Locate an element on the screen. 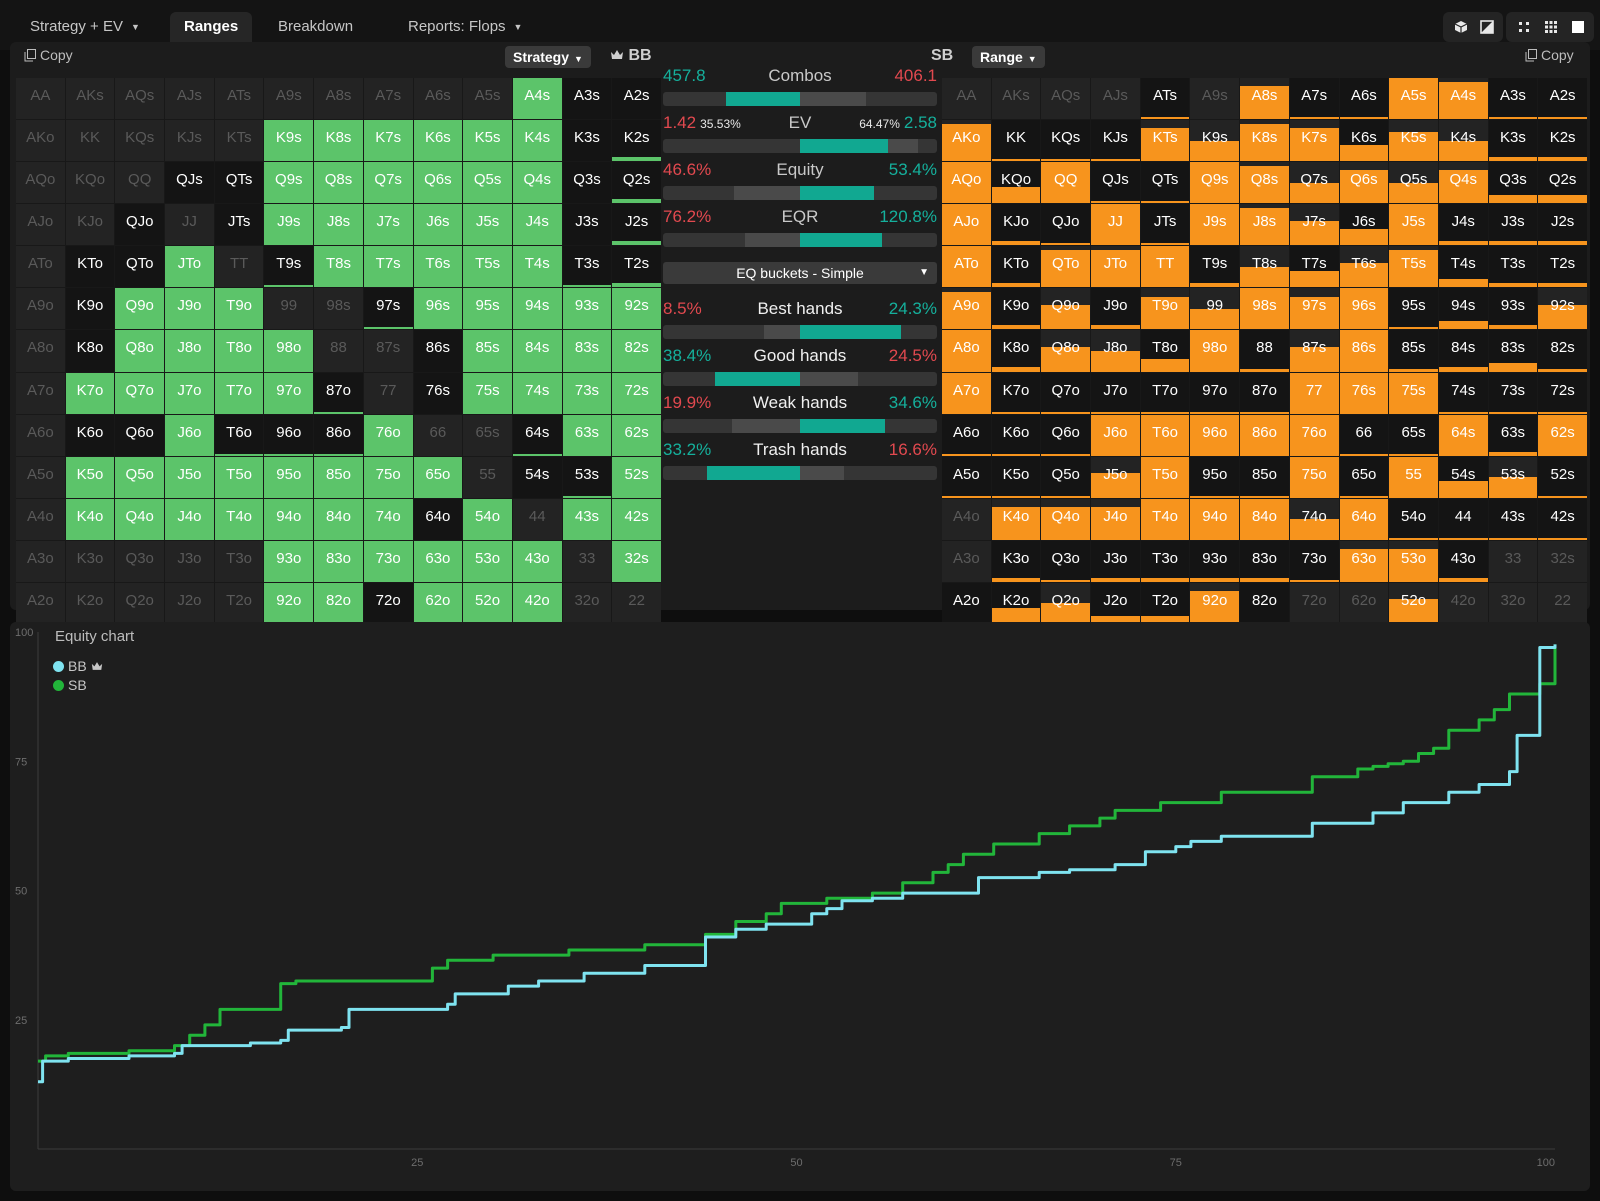 The image size is (1600, 1201). sb-hand-cell: 77 is located at coordinates (1314, 393).